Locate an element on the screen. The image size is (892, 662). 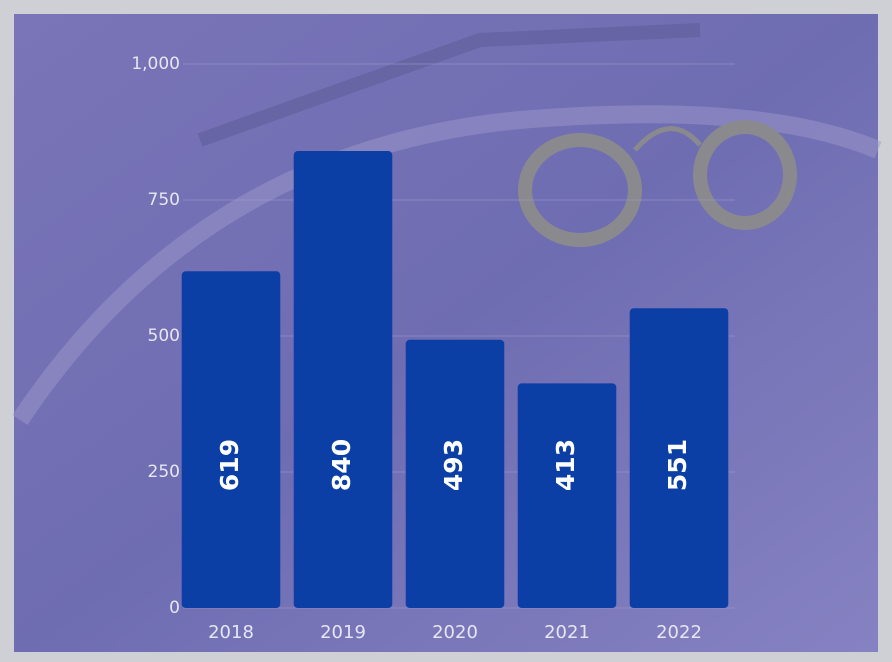
x-tick-label: 2021 is located at coordinates (567, 632).